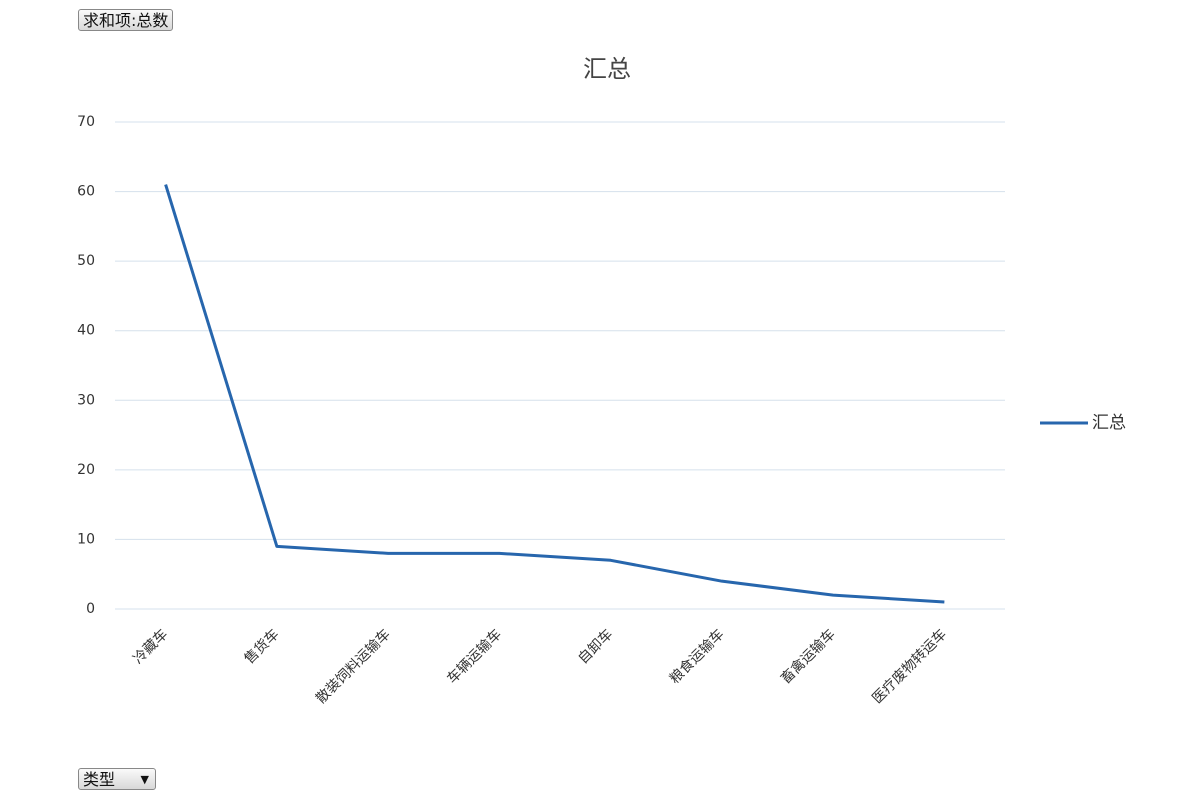 Image resolution: width=1200 pixels, height=800 pixels. Describe the element at coordinates (99, 779) in the screenshot. I see `axis-field-label: 类型` at that location.